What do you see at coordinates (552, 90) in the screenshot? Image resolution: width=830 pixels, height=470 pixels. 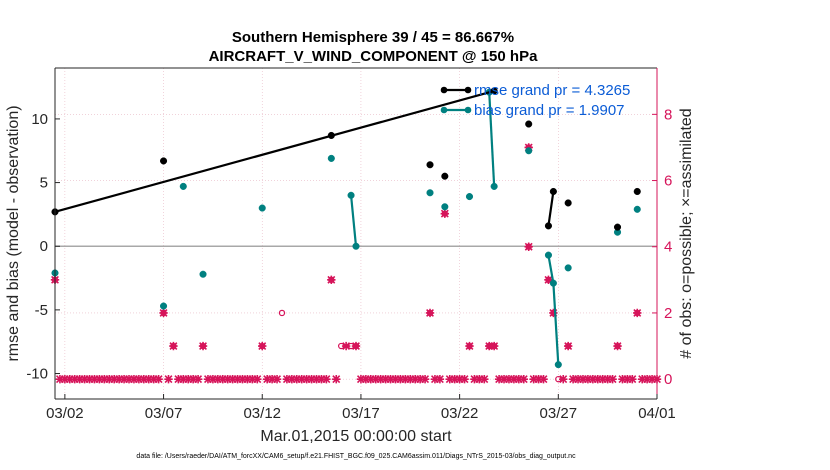 I see `legend-label-rmse: rmse grand pr = 4.3265` at bounding box center [552, 90].